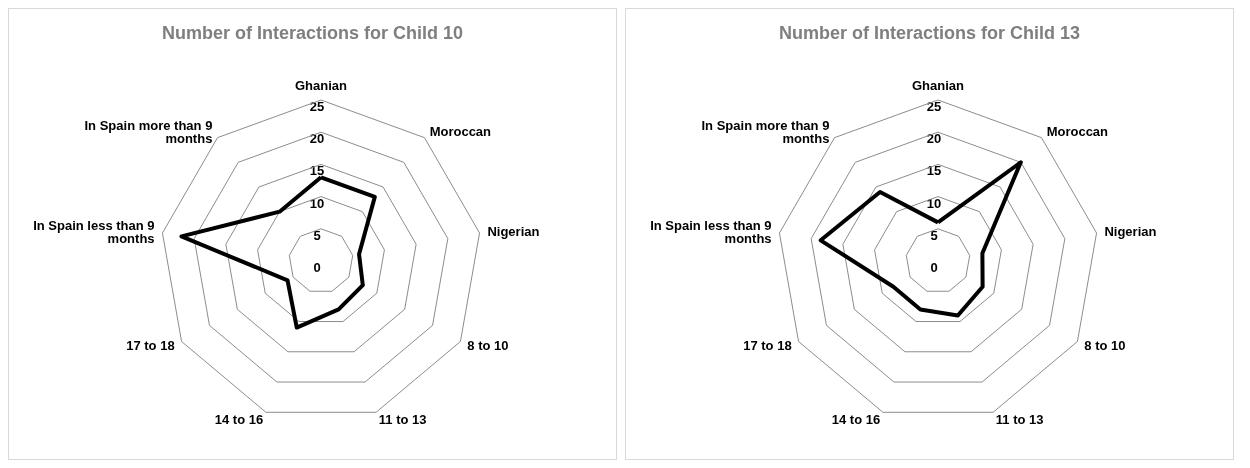 The height and width of the screenshot is (468, 1250). What do you see at coordinates (929, 33) in the screenshot?
I see `chart-title: Number of Interactions for Child 13` at bounding box center [929, 33].